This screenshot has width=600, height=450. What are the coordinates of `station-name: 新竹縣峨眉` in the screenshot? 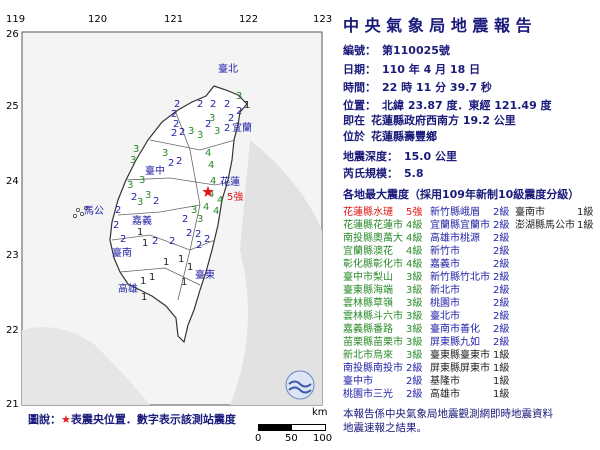 It's located at (455, 212).